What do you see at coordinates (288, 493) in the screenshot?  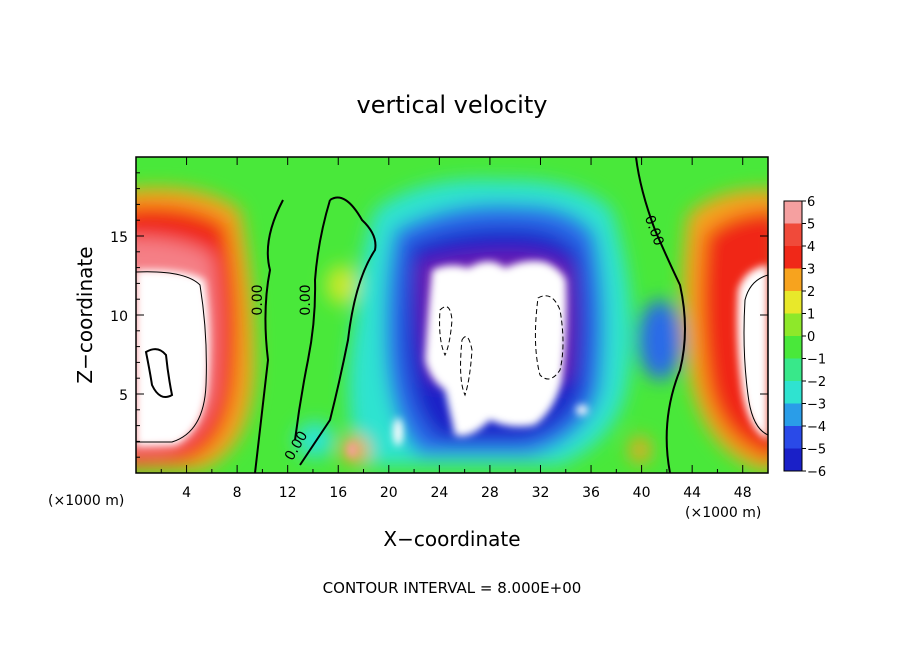 I see `x-tick-label: 12` at bounding box center [288, 493].